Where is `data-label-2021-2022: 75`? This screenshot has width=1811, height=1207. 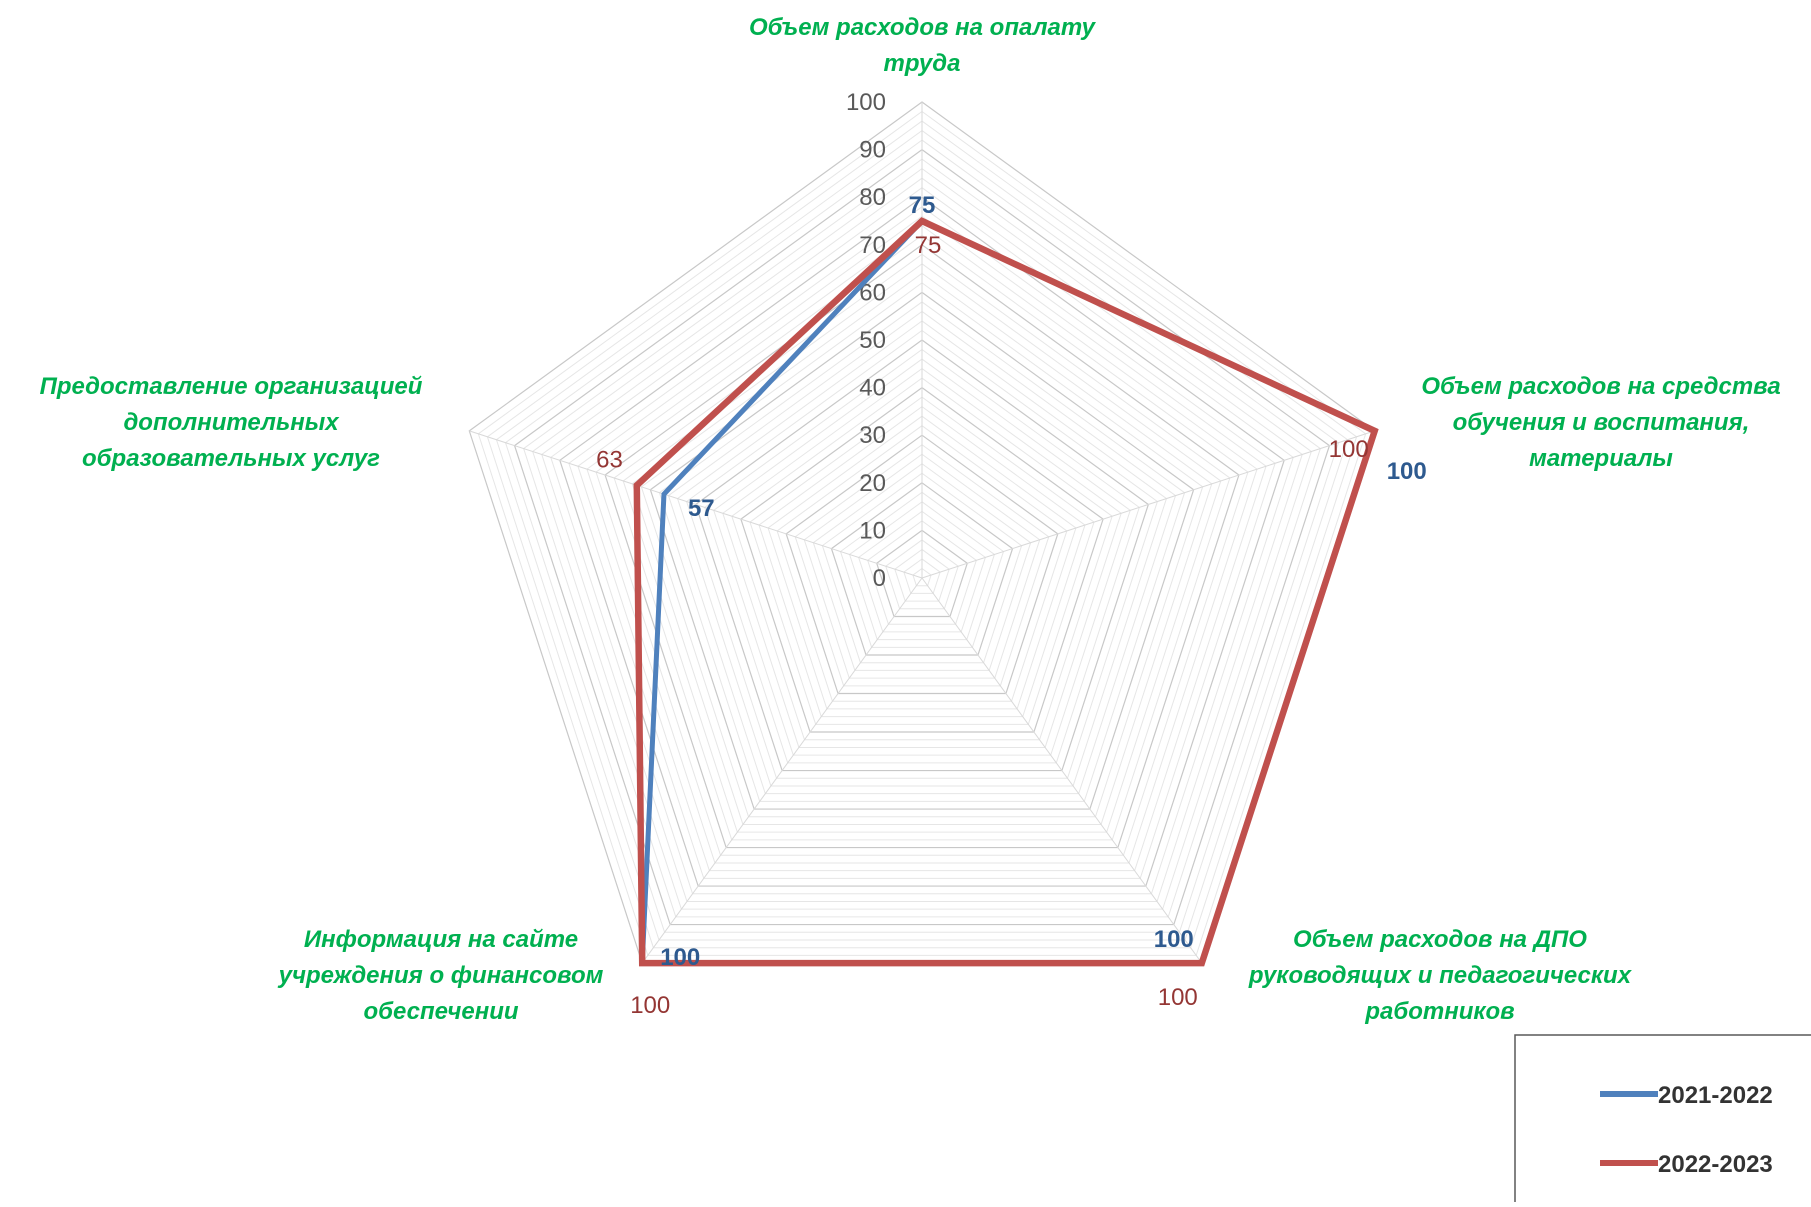
data-label-2021-2022: 75 is located at coordinates (922, 205).